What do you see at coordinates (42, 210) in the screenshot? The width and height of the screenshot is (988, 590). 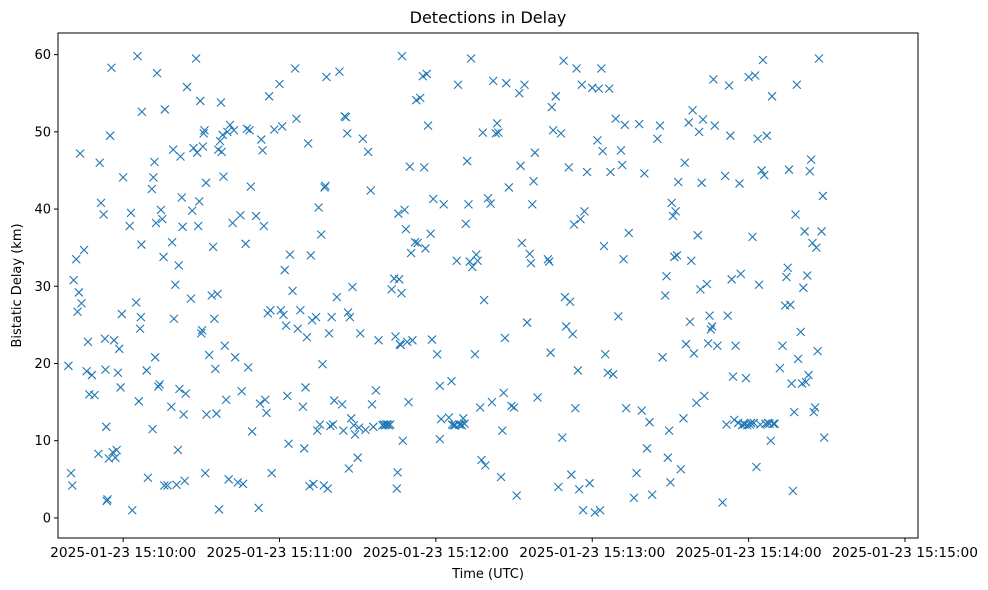 I see `y-tick-label: 40` at bounding box center [42, 210].